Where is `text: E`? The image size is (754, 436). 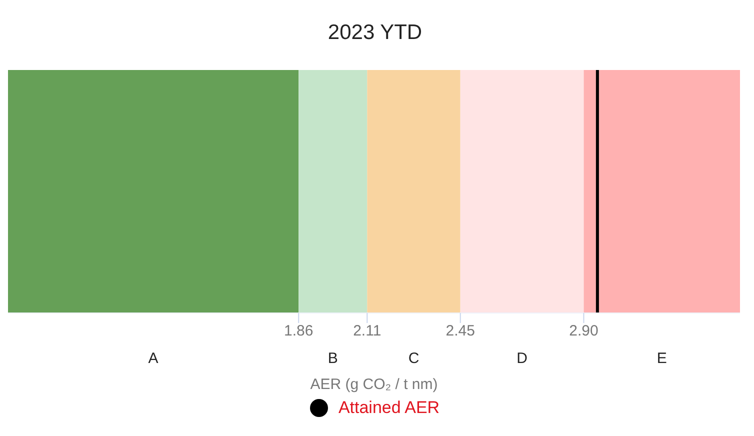
text: E is located at coordinates (661, 358).